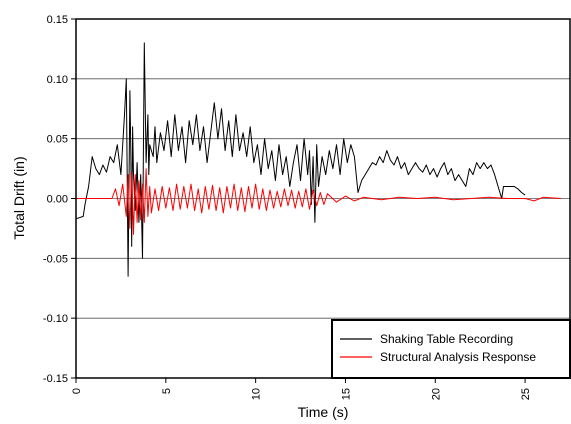 This screenshot has height=424, width=571. What do you see at coordinates (458, 357) in the screenshot?
I see `legend-label-structural-analysis: Structural Analysis Response` at bounding box center [458, 357].